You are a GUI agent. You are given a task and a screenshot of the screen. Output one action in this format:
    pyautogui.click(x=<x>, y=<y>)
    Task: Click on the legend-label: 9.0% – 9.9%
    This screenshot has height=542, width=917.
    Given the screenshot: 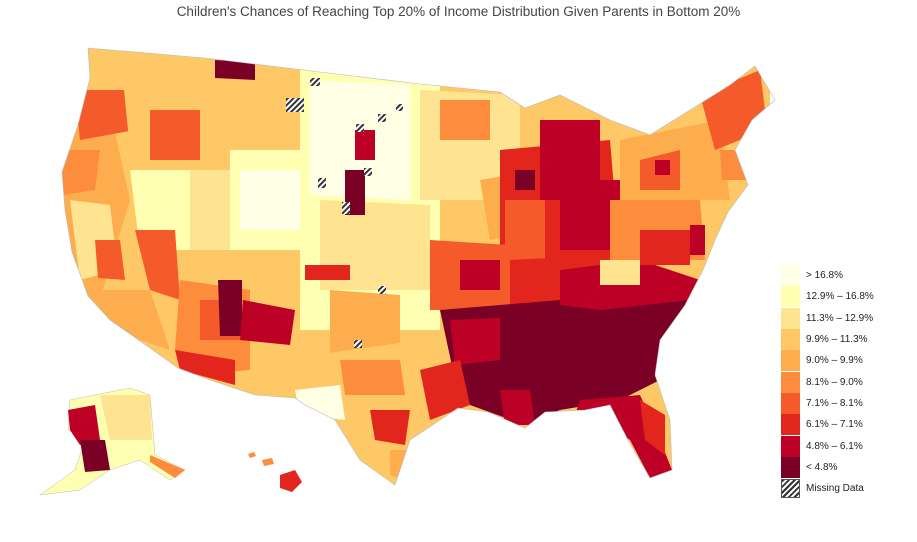 What is the action you would take?
    pyautogui.click(x=834, y=361)
    